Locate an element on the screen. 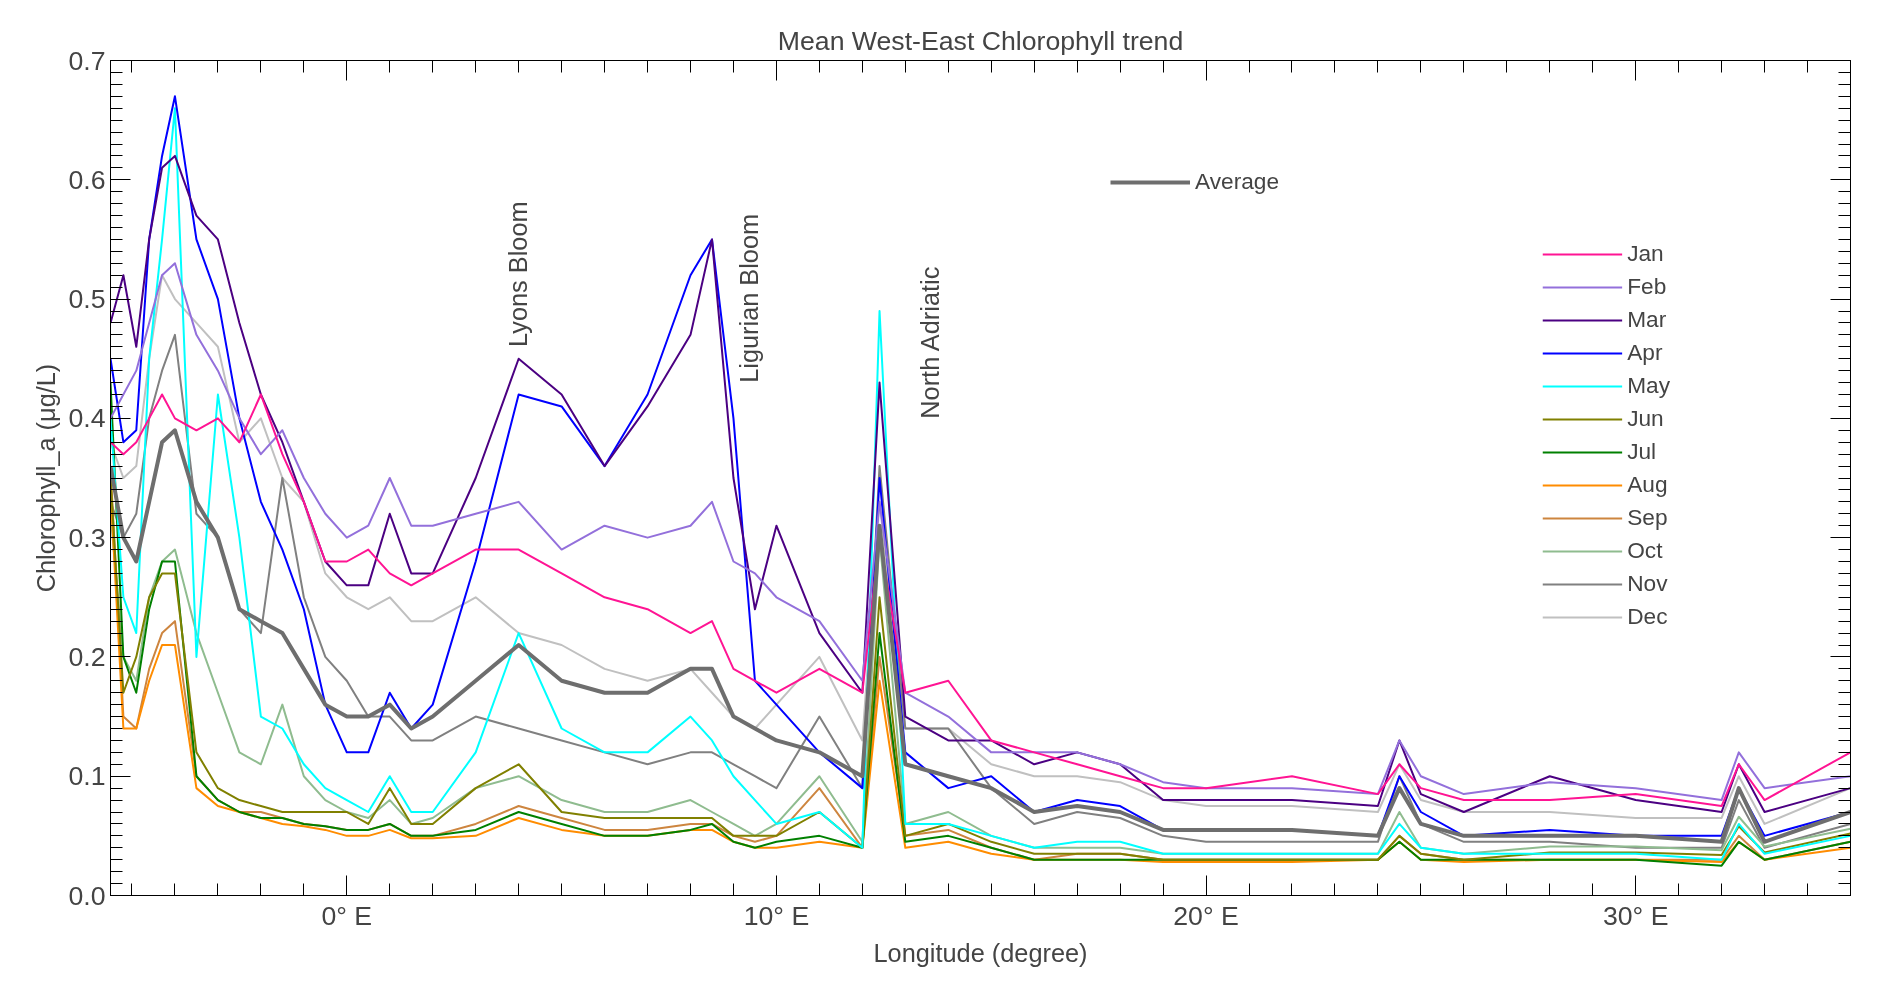  x-axis-title: Longitude (degree) is located at coordinates (980, 952).